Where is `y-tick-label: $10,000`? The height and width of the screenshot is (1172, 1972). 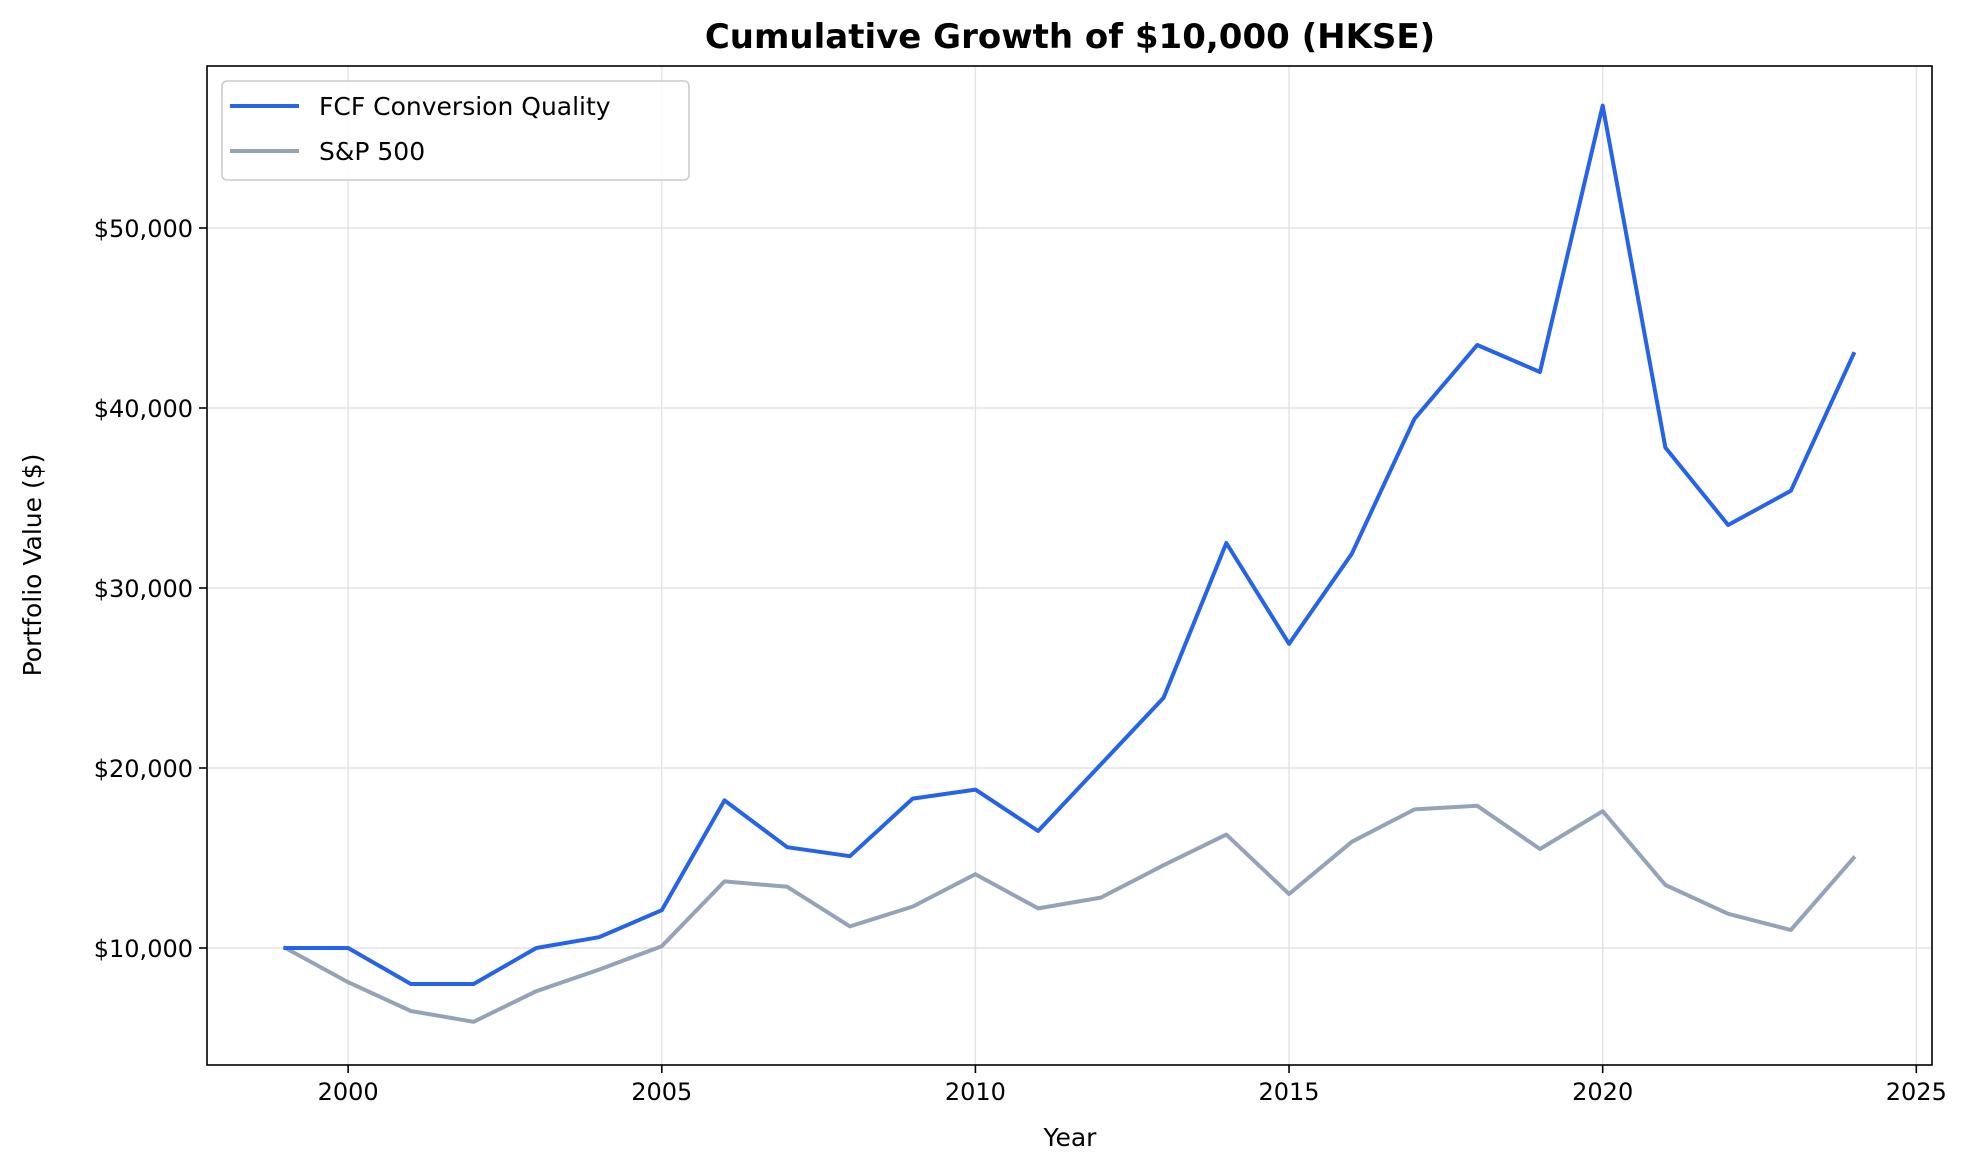
y-tick-label: $10,000 is located at coordinates (143, 949).